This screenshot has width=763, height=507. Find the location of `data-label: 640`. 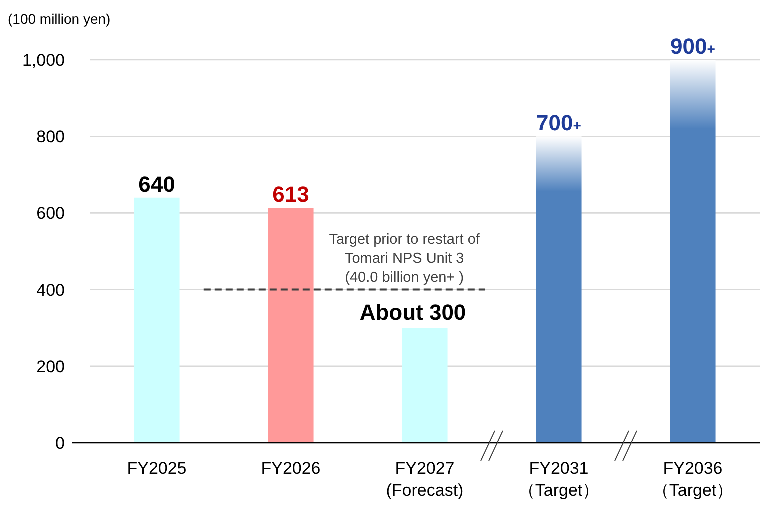

data-label: 640 is located at coordinates (157, 184).